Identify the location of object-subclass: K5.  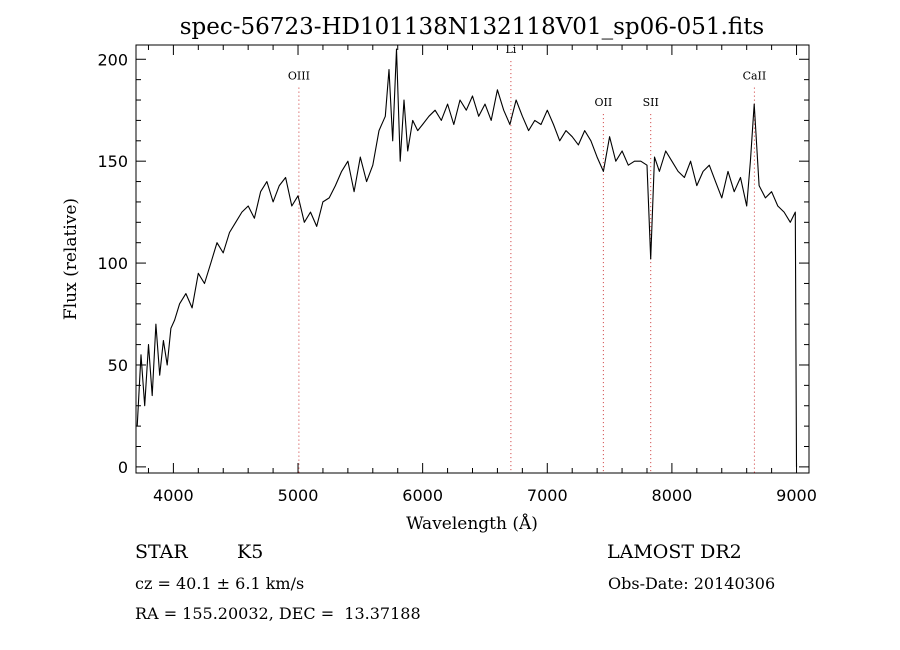
(250, 552).